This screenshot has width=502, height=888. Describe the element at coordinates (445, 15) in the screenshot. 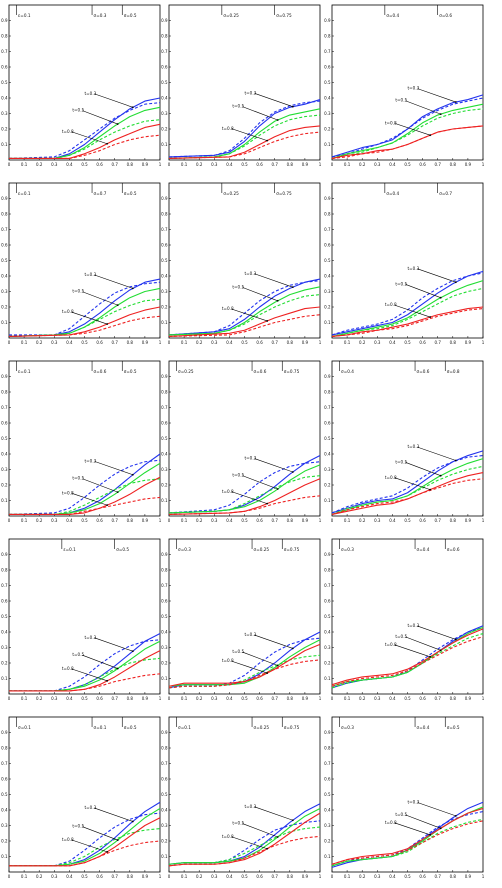

I see `annotation-label: σ=0.6` at that location.